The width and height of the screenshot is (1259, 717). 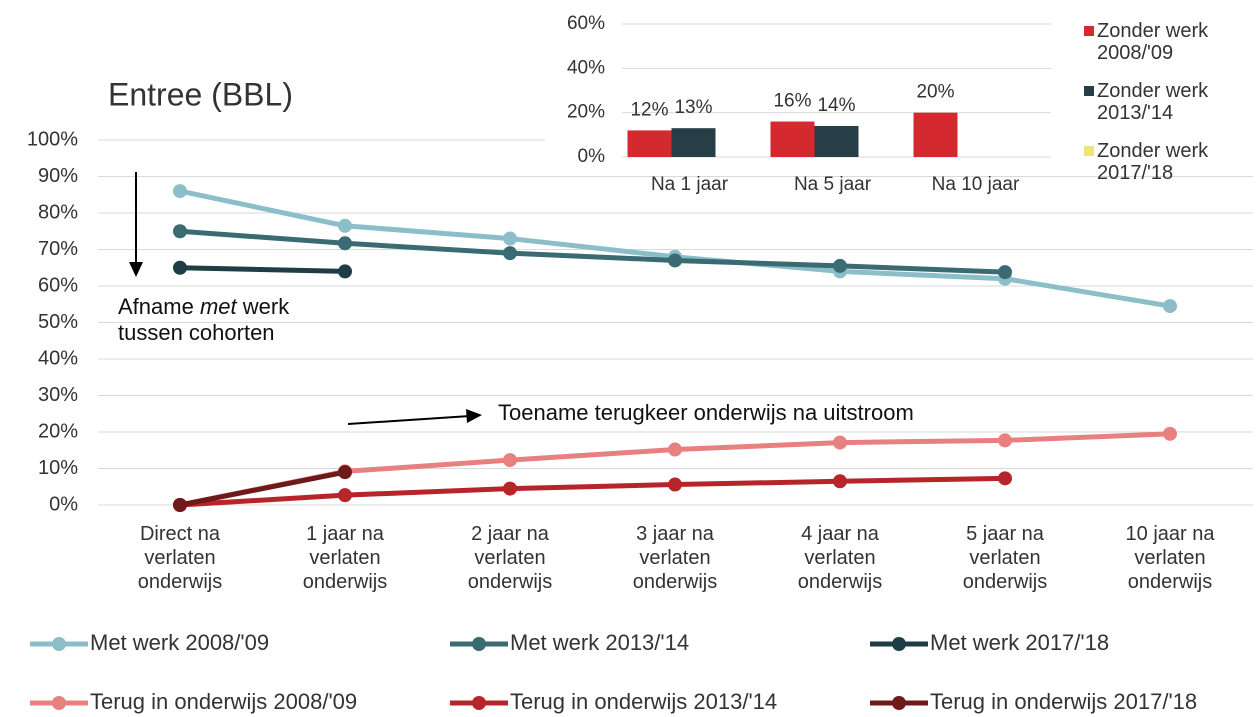 What do you see at coordinates (649, 109) in the screenshot?
I see `data-label: 12%` at bounding box center [649, 109].